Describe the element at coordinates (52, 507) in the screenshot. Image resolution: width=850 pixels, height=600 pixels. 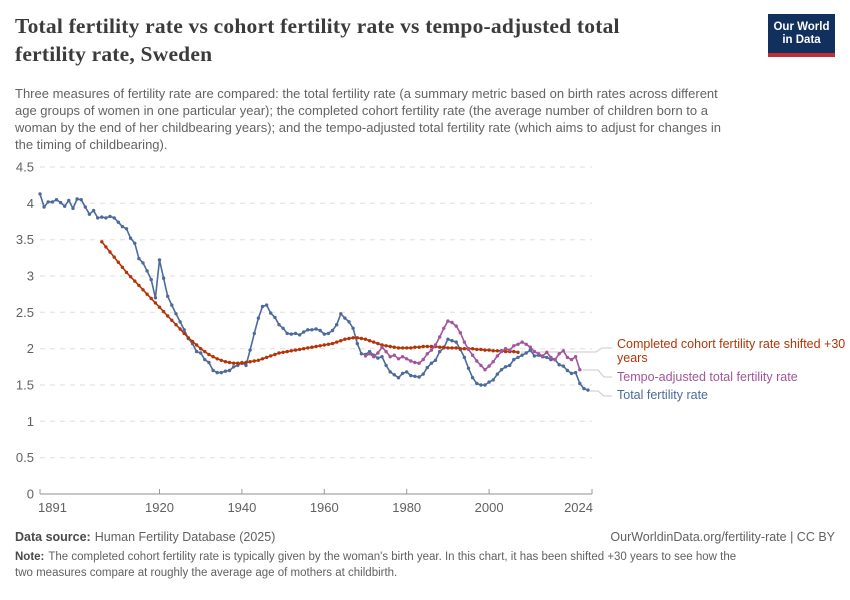
I see `x-tick-label: 1891` at that location.